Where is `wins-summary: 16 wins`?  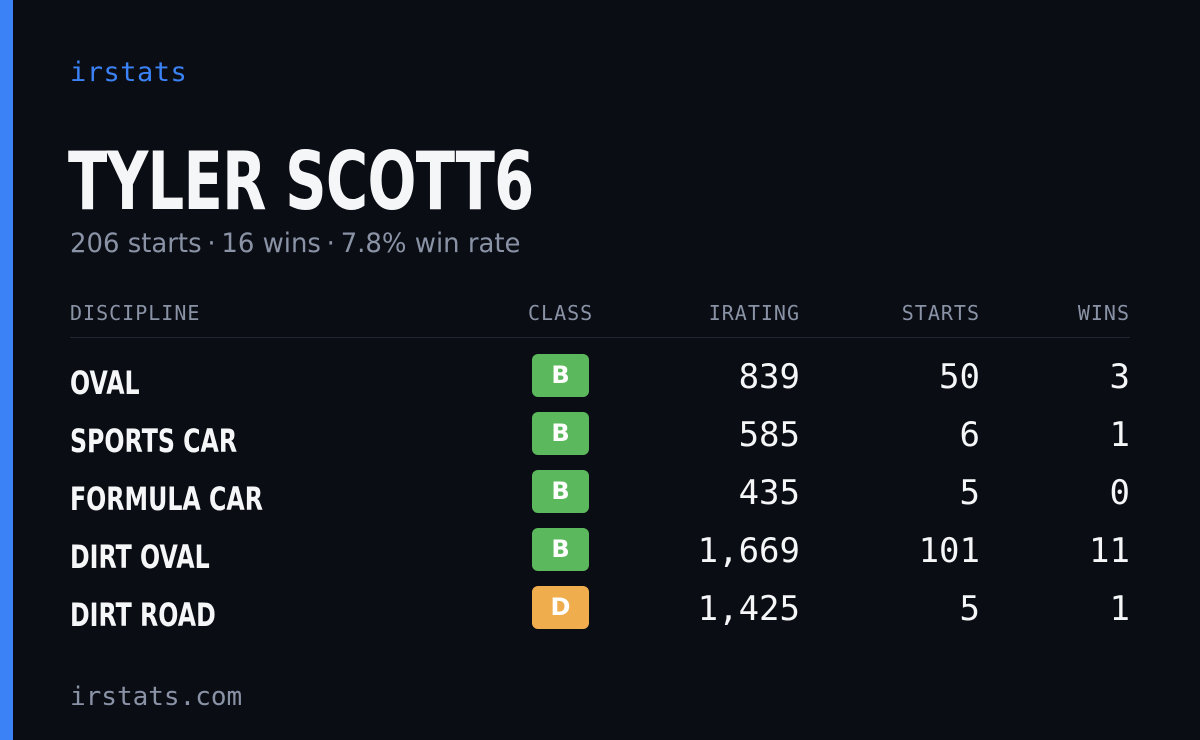
wins-summary: 16 wins is located at coordinates (271, 243).